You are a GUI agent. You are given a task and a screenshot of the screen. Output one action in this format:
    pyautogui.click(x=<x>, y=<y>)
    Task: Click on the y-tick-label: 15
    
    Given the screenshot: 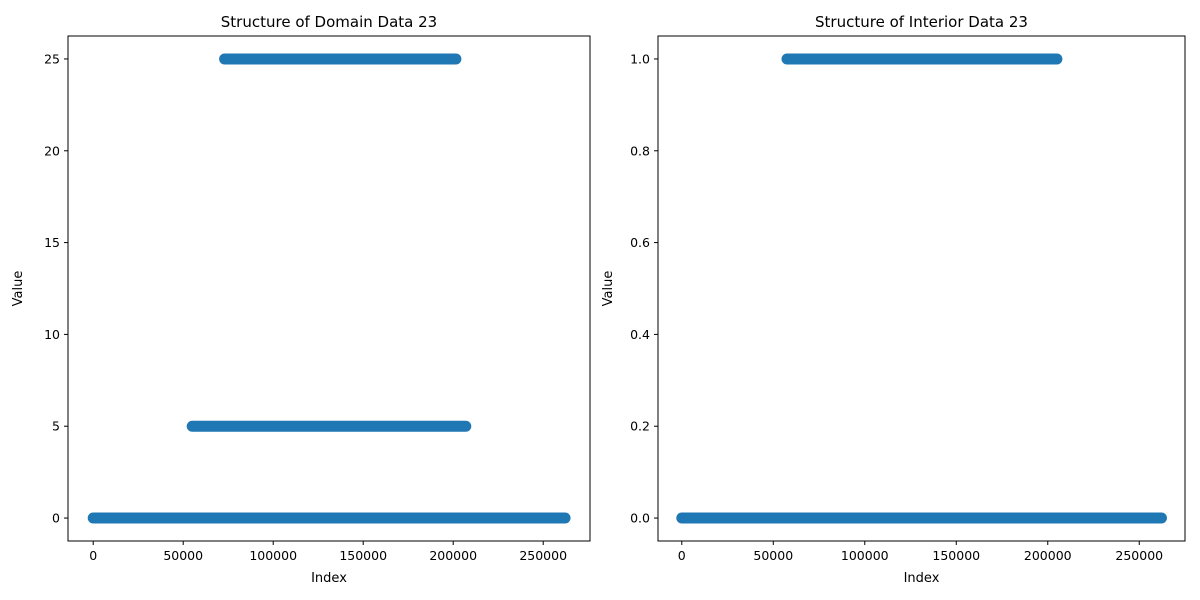 What is the action you would take?
    pyautogui.click(x=52, y=242)
    